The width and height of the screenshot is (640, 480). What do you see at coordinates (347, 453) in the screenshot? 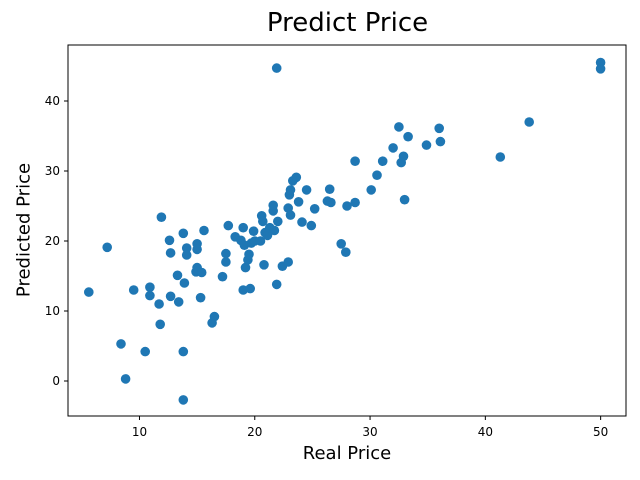
I see `x-axis-label: Real Price` at bounding box center [347, 453].